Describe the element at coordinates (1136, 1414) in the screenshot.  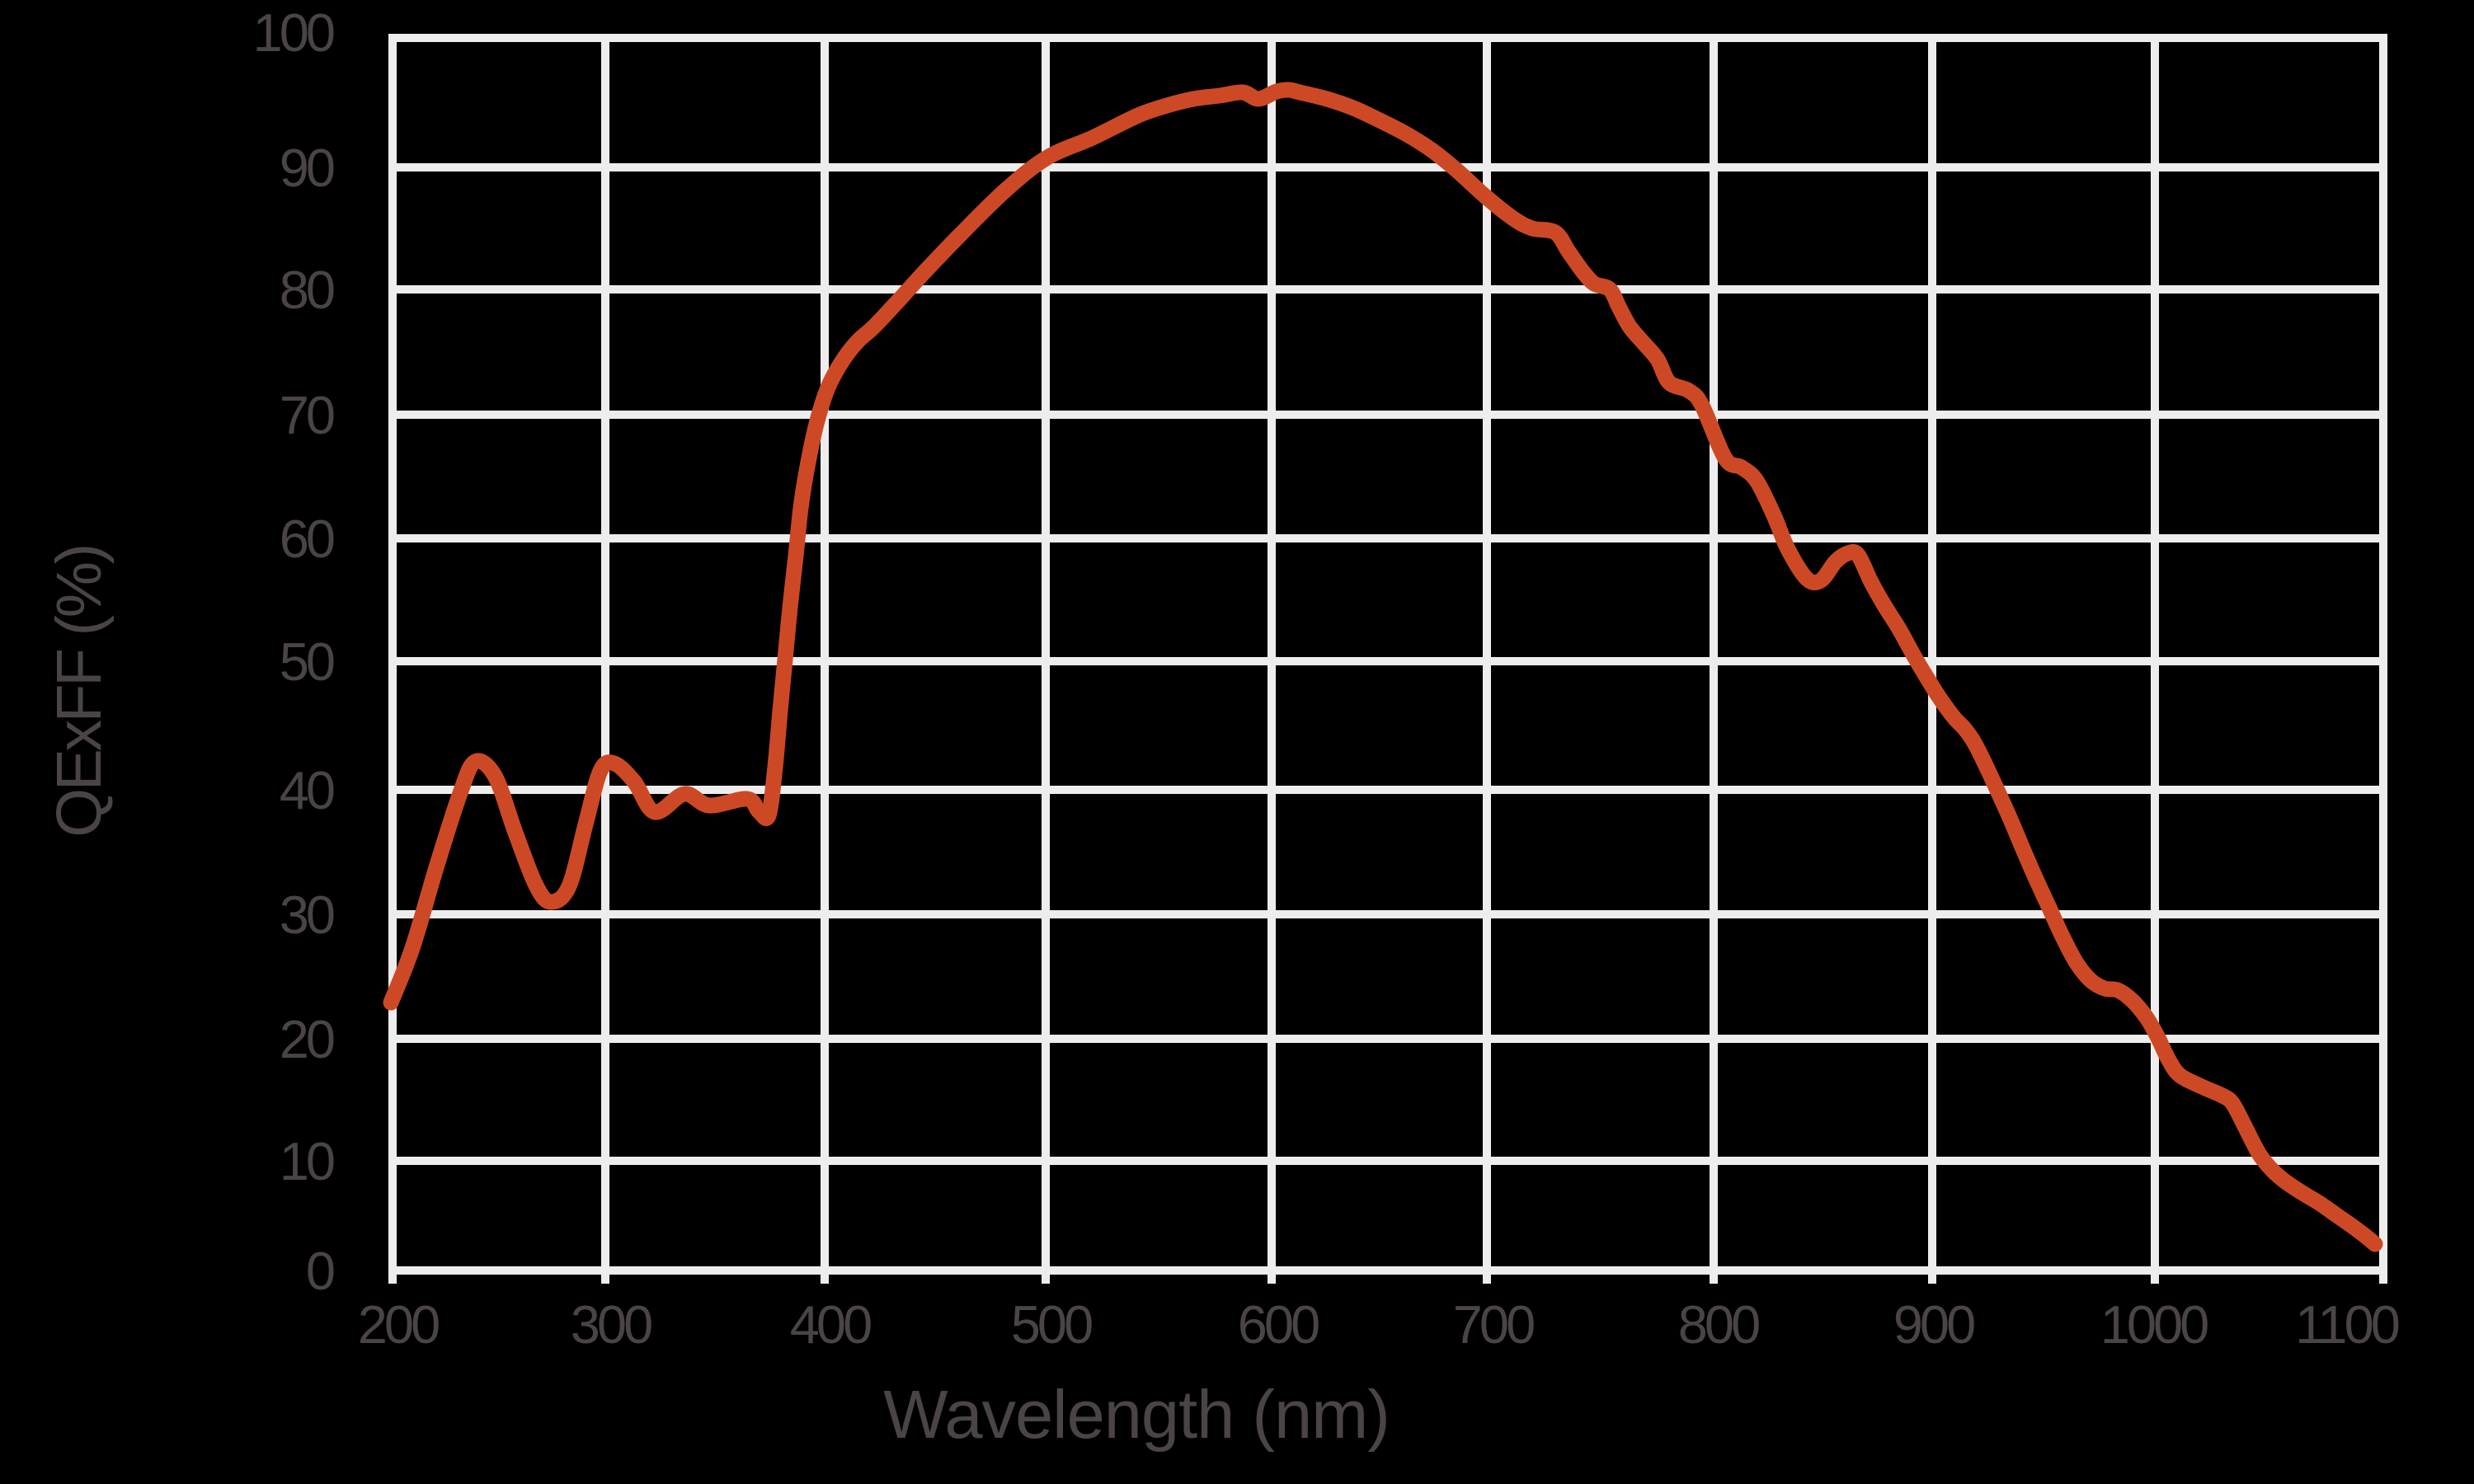
I see `svg-text: Wavelength (nm)` at that location.